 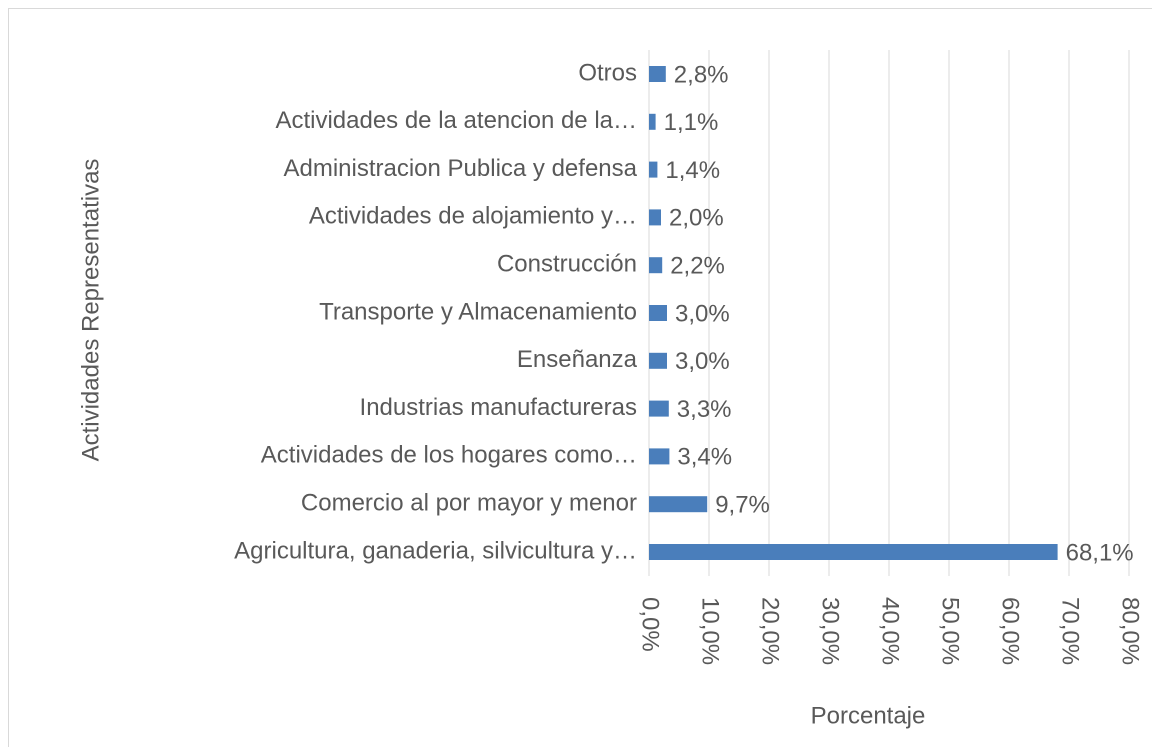 What do you see at coordinates (770, 631) in the screenshot?
I see `x-tick-label: 20,0%` at bounding box center [770, 631].